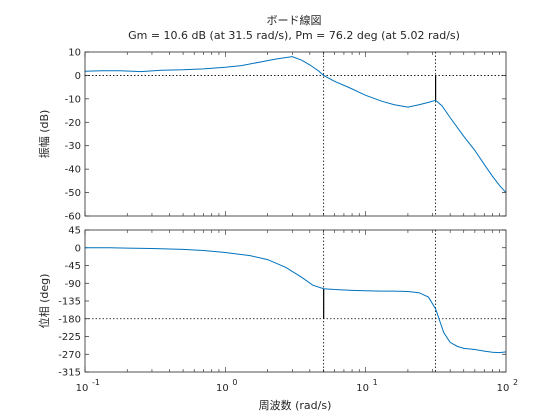  I want to click on x-tick-label-exponent: 0, so click(234, 382).